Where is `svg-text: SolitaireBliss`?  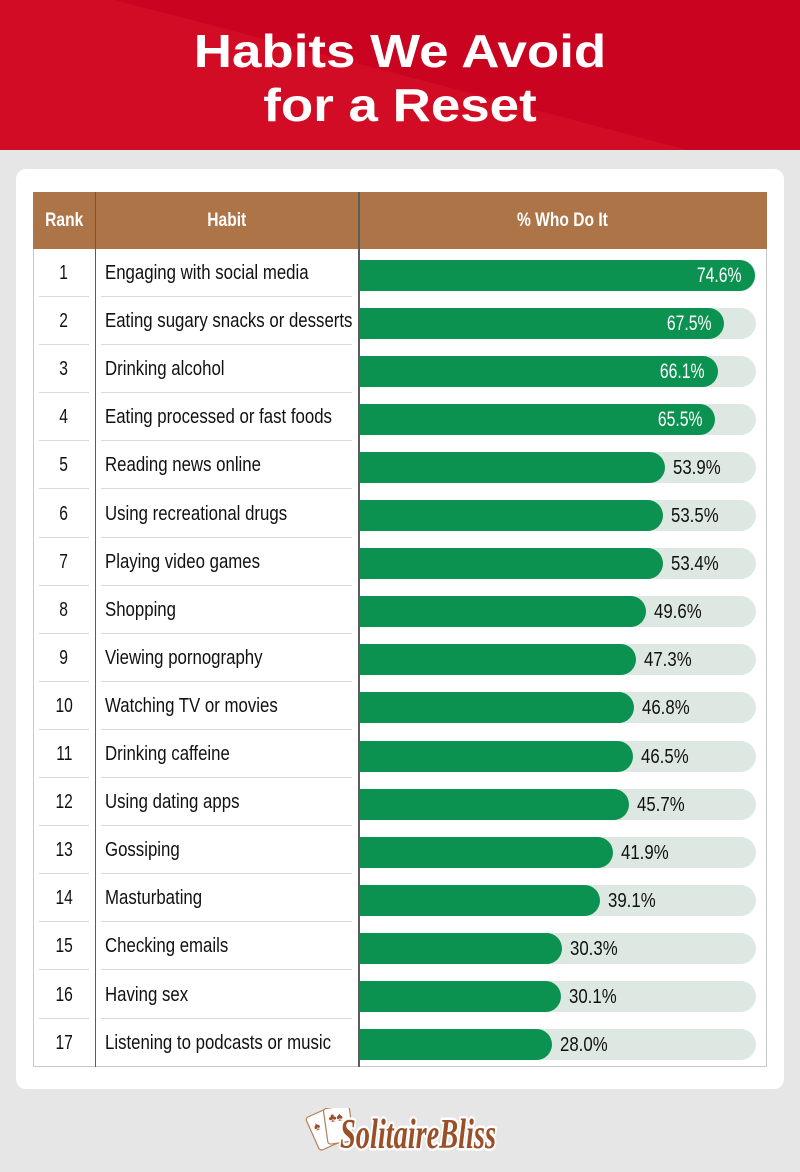 svg-text: SolitaireBliss is located at coordinates (418, 1135).